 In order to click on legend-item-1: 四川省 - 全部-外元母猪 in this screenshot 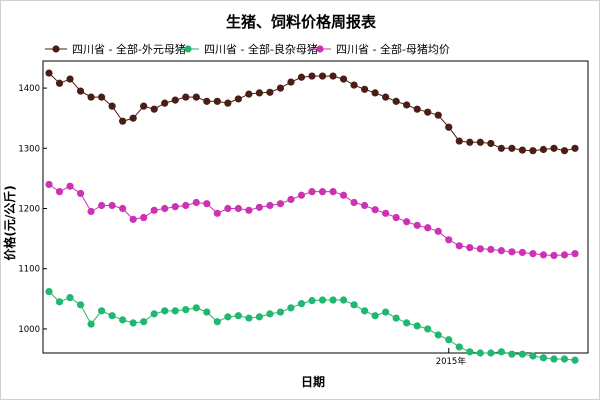, I will do `click(115, 49)`.